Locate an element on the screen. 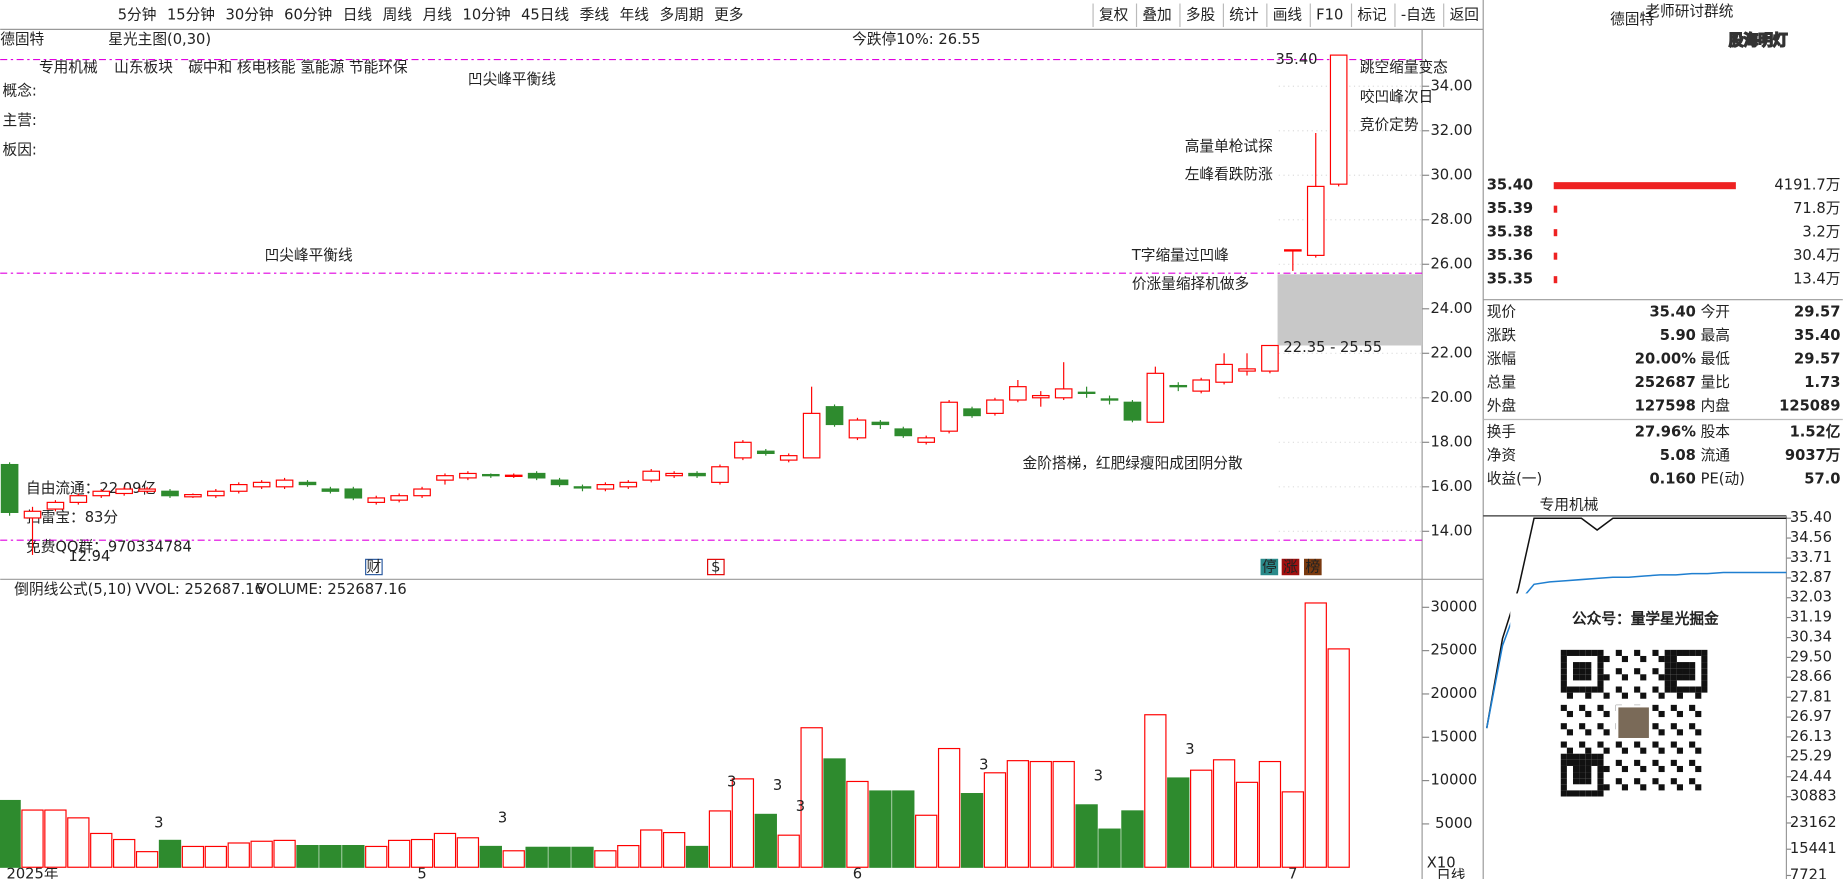 The width and height of the screenshot is (1843, 879). toolbar-item: 30分钟 is located at coordinates (250, 14).